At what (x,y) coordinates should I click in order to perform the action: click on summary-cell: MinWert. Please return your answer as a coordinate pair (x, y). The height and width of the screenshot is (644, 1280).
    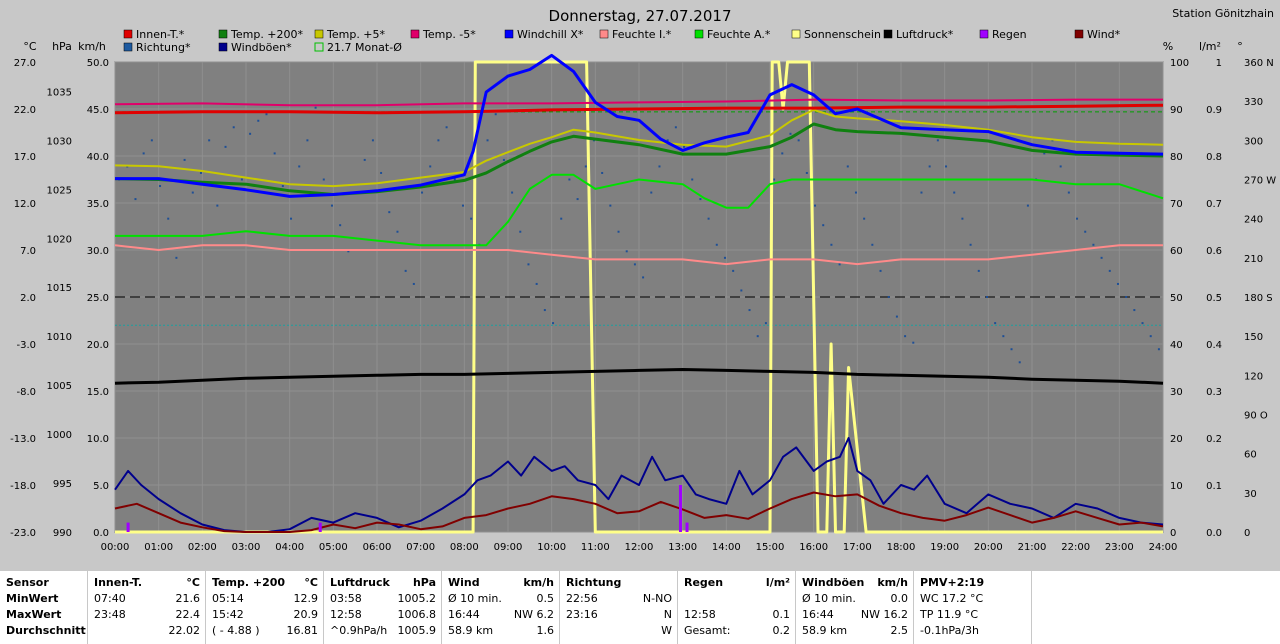
    Looking at the image, I should click on (32, 598).